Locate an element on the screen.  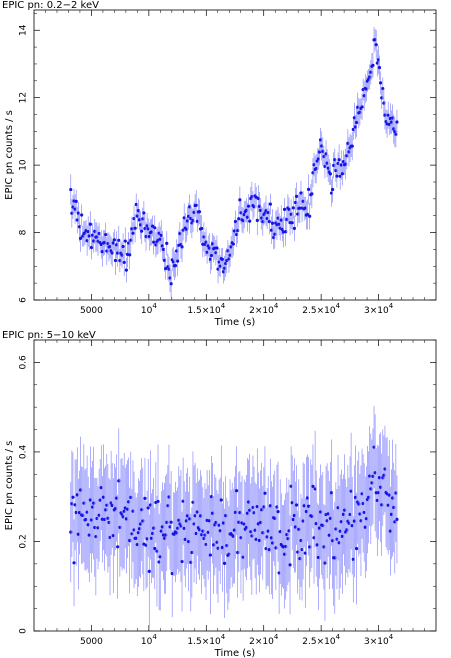
y-tick-label: 0.6 is located at coordinates (24, 362).